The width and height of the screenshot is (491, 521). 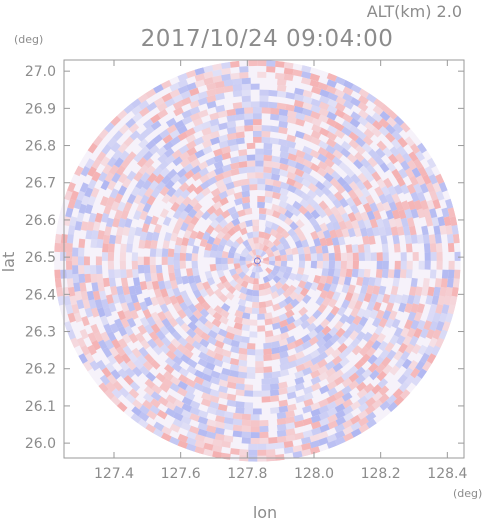 I want to click on y-tick-label: 26.9, so click(x=40, y=109).